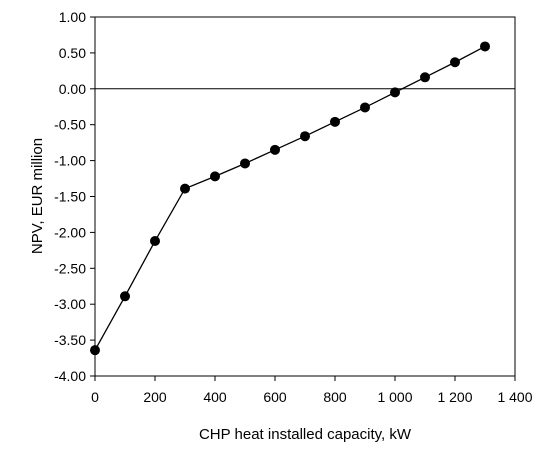 The width and height of the screenshot is (550, 449). What do you see at coordinates (70, 268) in the screenshot?
I see `y-tick-label: -2.50` at bounding box center [70, 268].